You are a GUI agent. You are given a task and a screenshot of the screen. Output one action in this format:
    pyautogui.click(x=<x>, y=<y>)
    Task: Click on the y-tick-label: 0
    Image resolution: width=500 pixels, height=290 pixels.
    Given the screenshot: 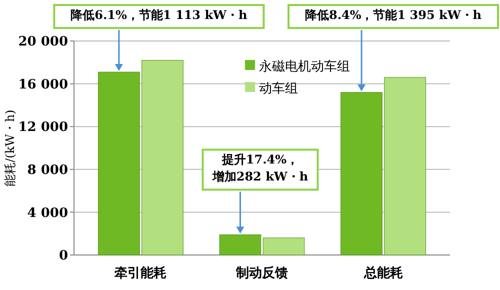 What is the action you would take?
    pyautogui.click(x=63, y=256)
    